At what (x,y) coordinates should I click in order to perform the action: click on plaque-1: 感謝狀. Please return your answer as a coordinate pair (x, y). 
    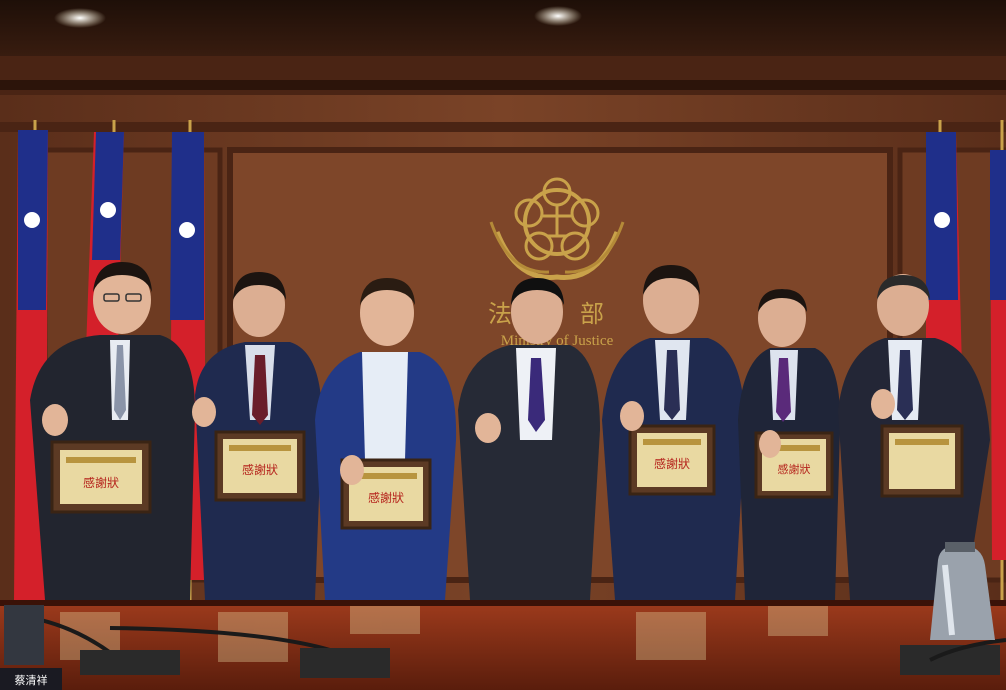
    Looking at the image, I should click on (101, 477).